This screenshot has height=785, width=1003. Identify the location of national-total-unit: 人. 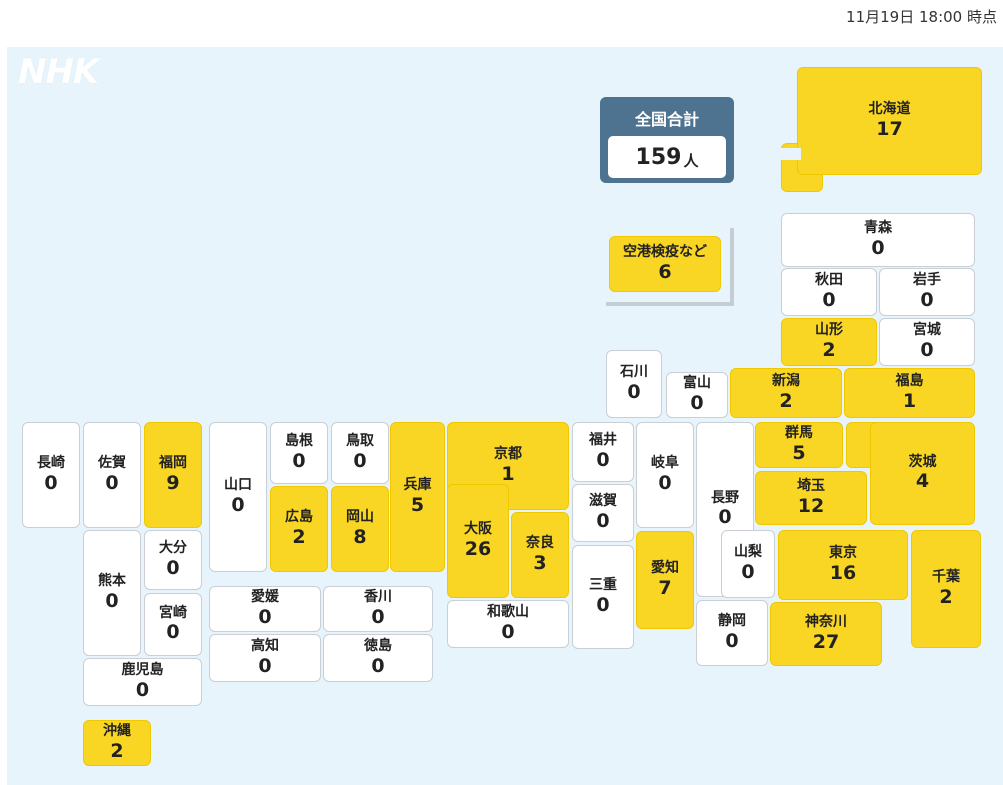
(691, 160).